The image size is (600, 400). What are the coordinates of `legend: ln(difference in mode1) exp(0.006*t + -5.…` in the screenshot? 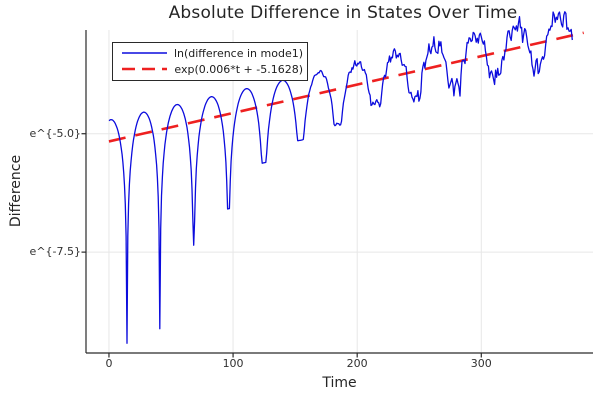 It's located at (210, 61).